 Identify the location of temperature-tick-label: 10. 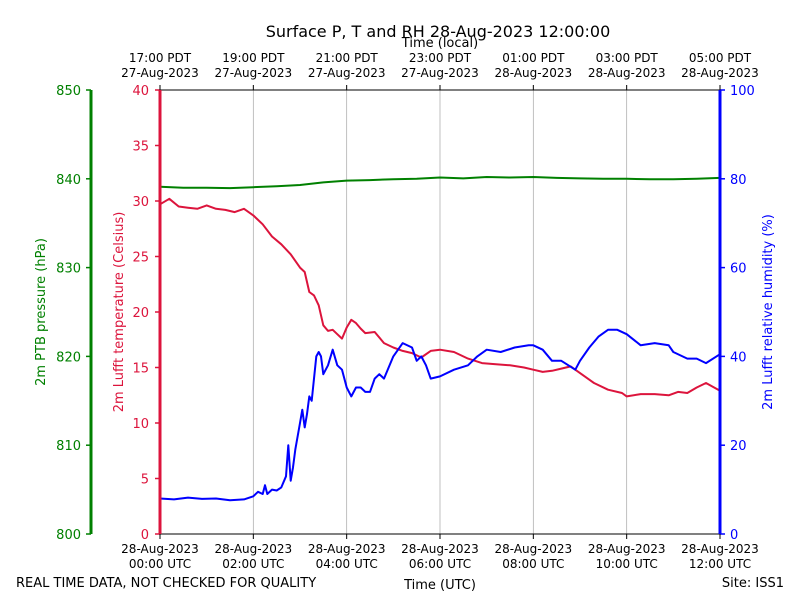
(140, 424).